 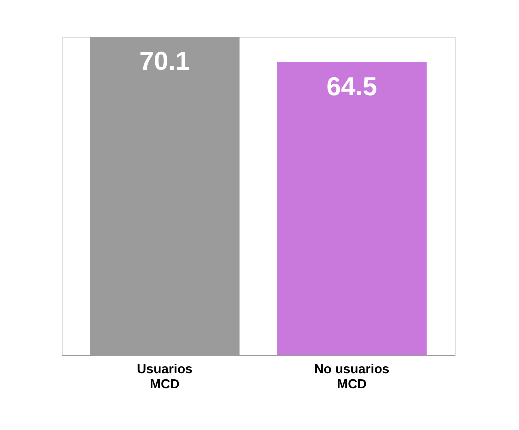 I want to click on x-tick-label: No usuarios MCD, so click(x=352, y=377).